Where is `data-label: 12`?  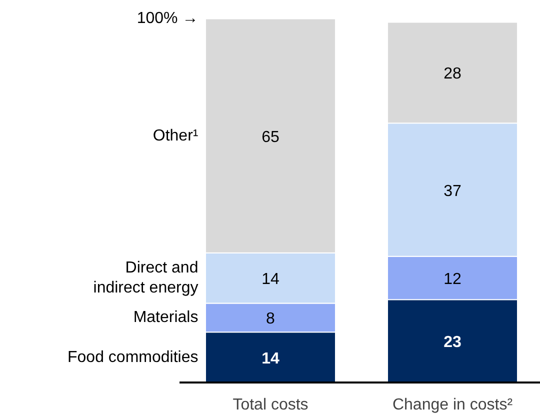
data-label: 12 is located at coordinates (453, 279).